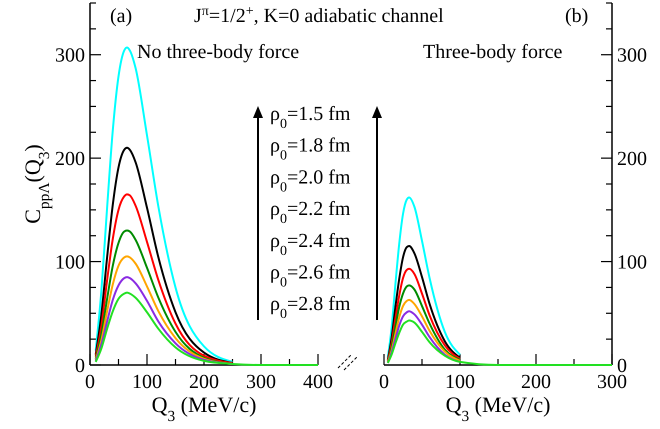 Image resolution: width=660 pixels, height=429 pixels. I want to click on annotation: No three-body force, so click(218, 52).